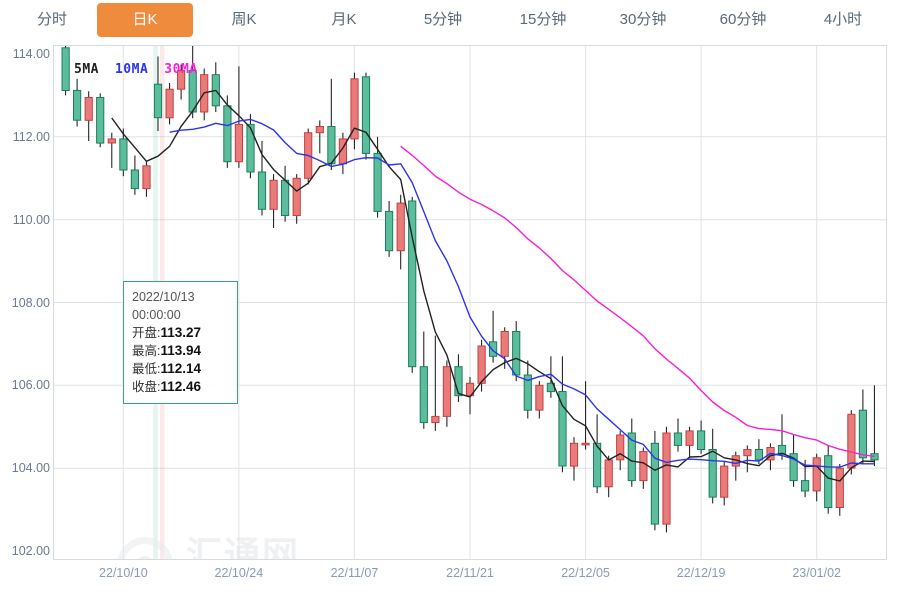 The width and height of the screenshot is (918, 600). What do you see at coordinates (543, 19) in the screenshot?
I see `tab-6: 15分钟` at bounding box center [543, 19].